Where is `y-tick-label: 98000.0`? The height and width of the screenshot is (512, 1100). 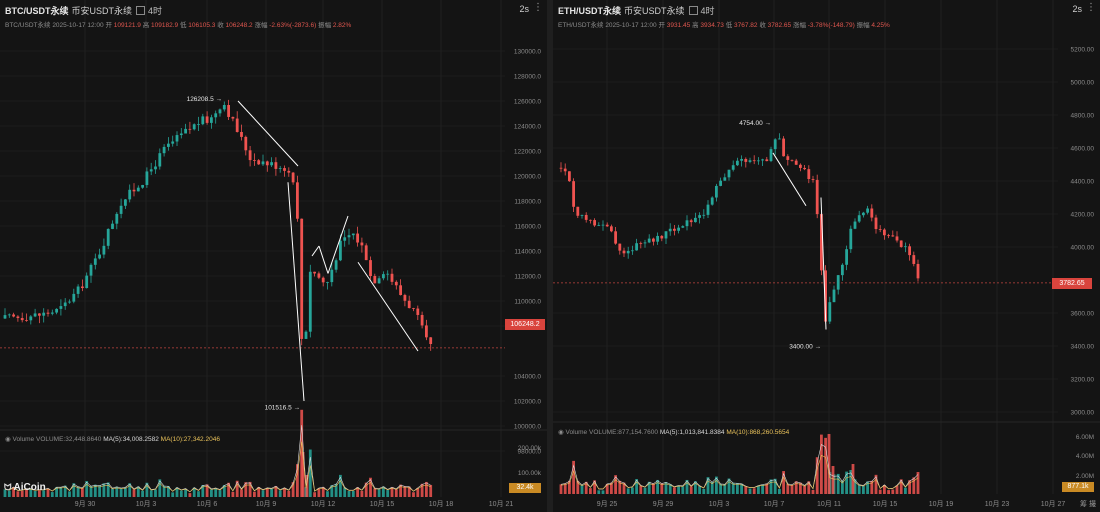
y-tick-label: 98000.0 is located at coordinates (530, 452).